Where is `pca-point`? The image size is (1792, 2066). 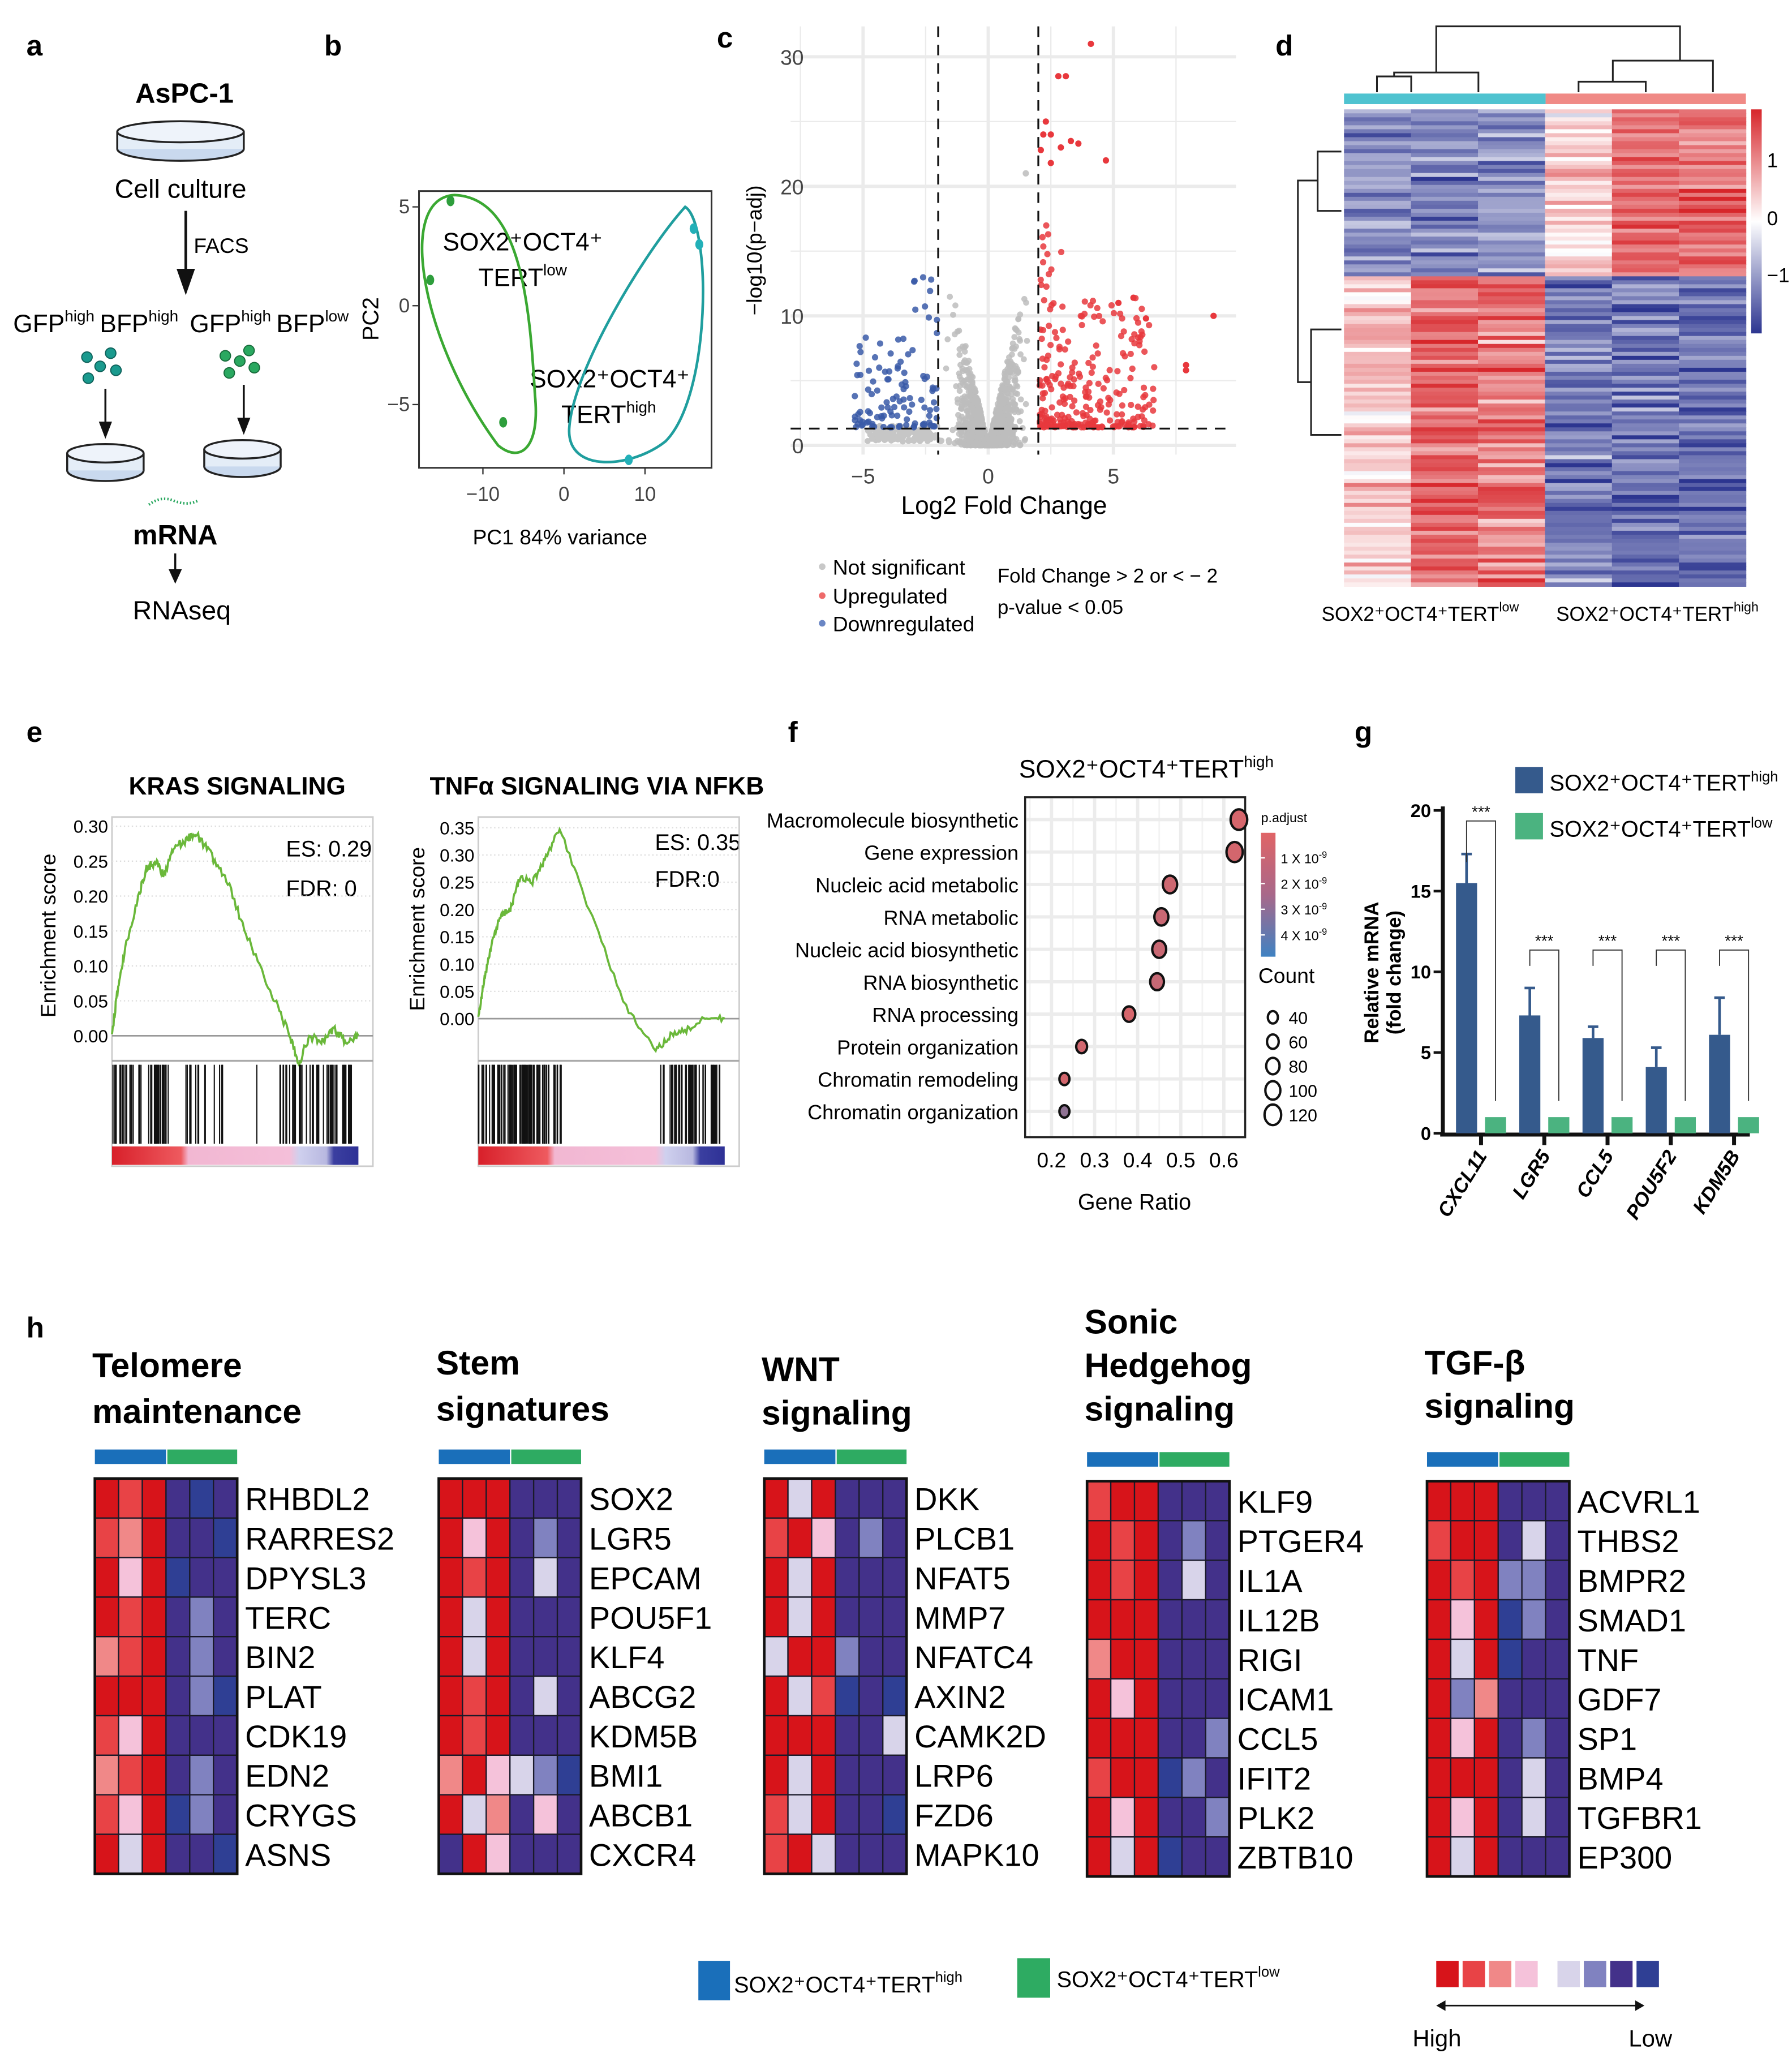 pca-point is located at coordinates (699, 244).